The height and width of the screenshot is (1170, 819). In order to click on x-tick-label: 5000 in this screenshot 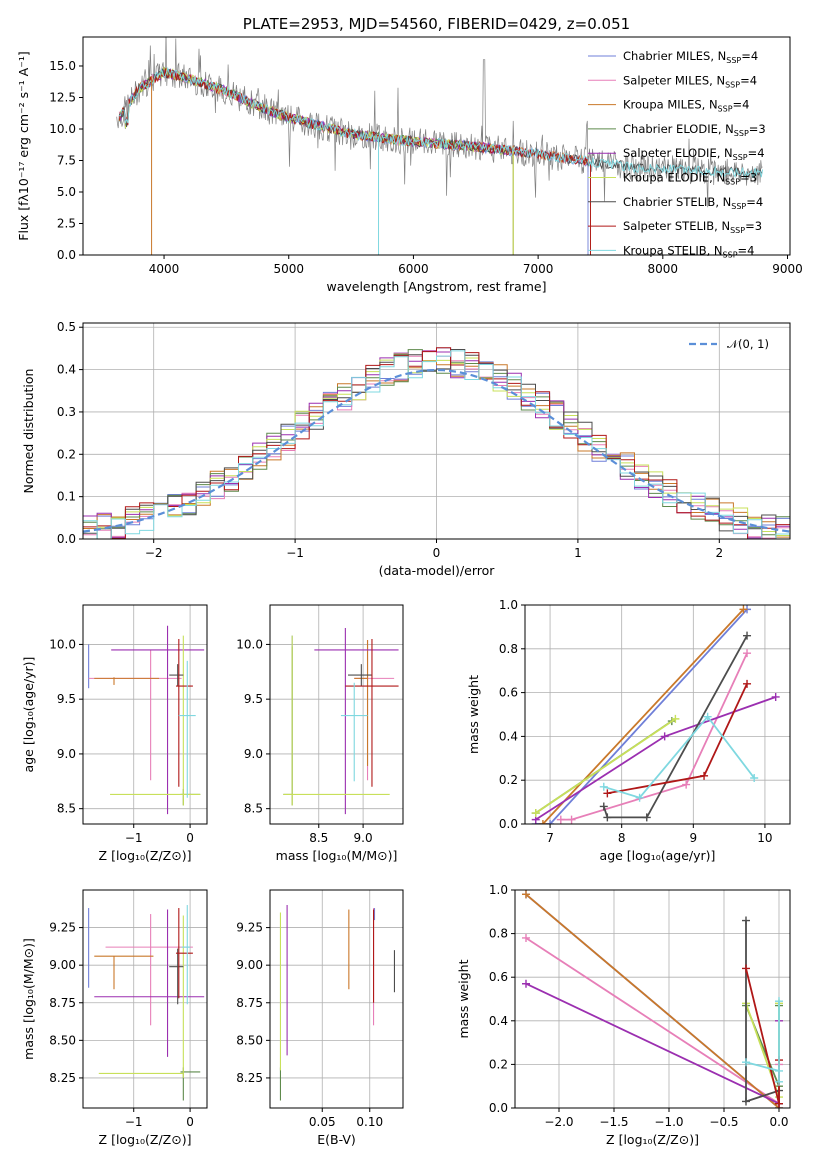, I will do `click(288, 269)`.